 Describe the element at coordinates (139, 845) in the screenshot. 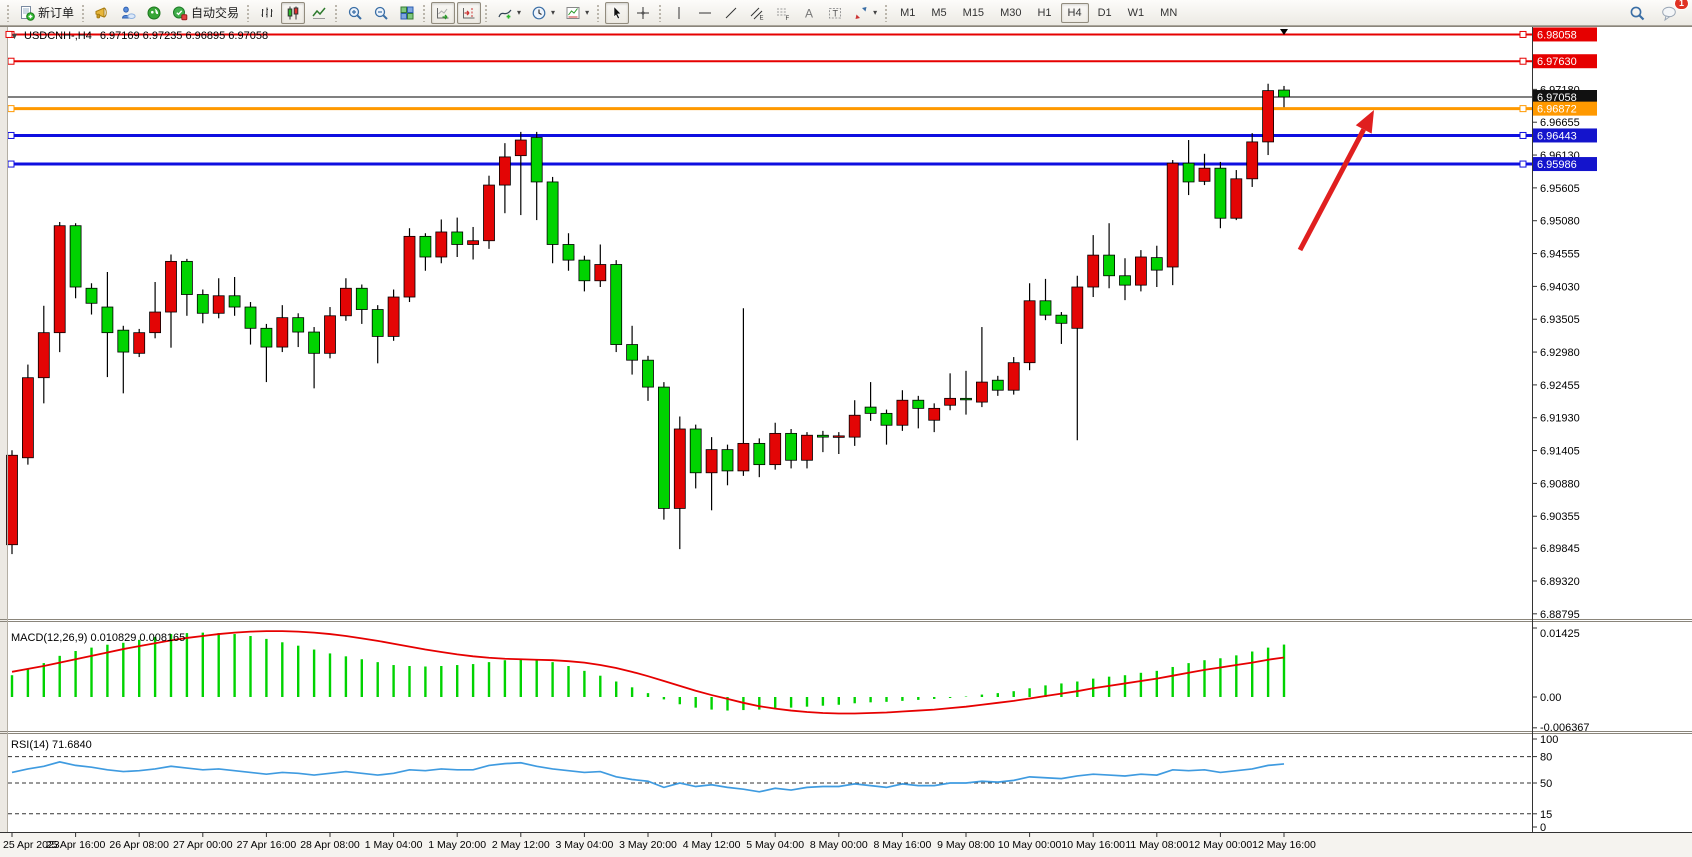

I see `time-tick-label: 26 Apr 08:00` at that location.